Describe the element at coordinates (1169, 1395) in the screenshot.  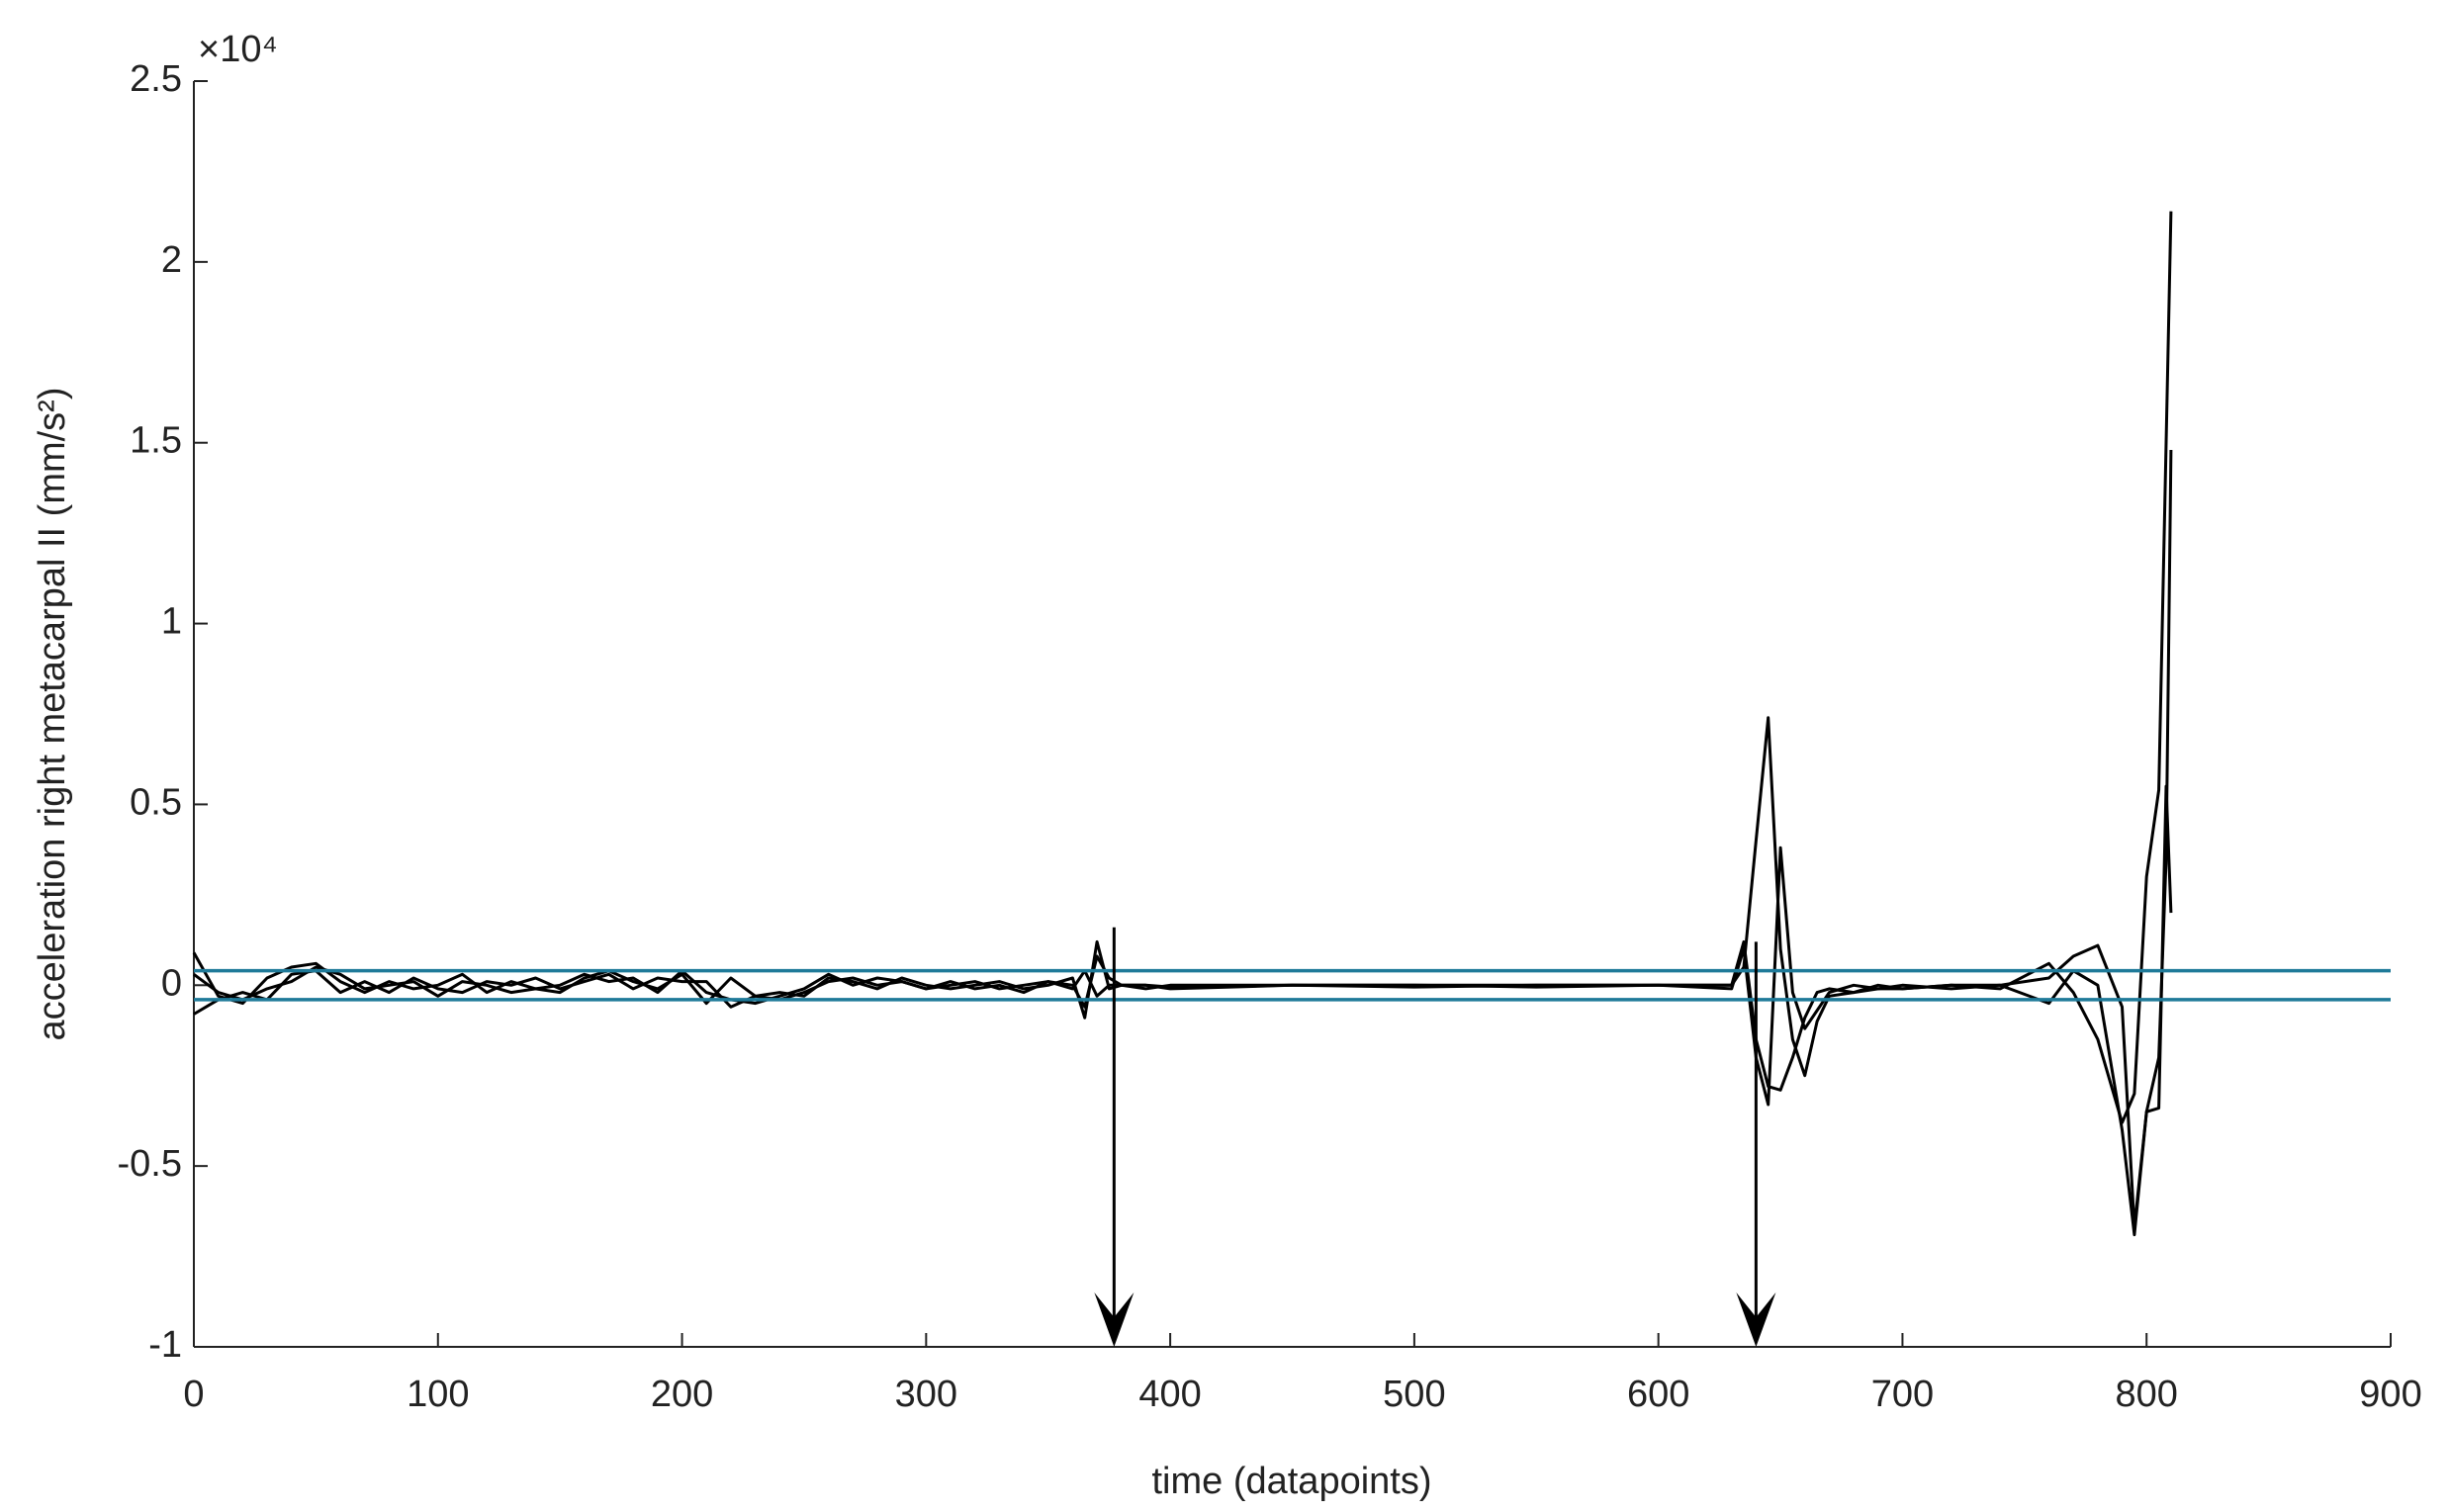
I see `x-tick-label: 400` at that location.